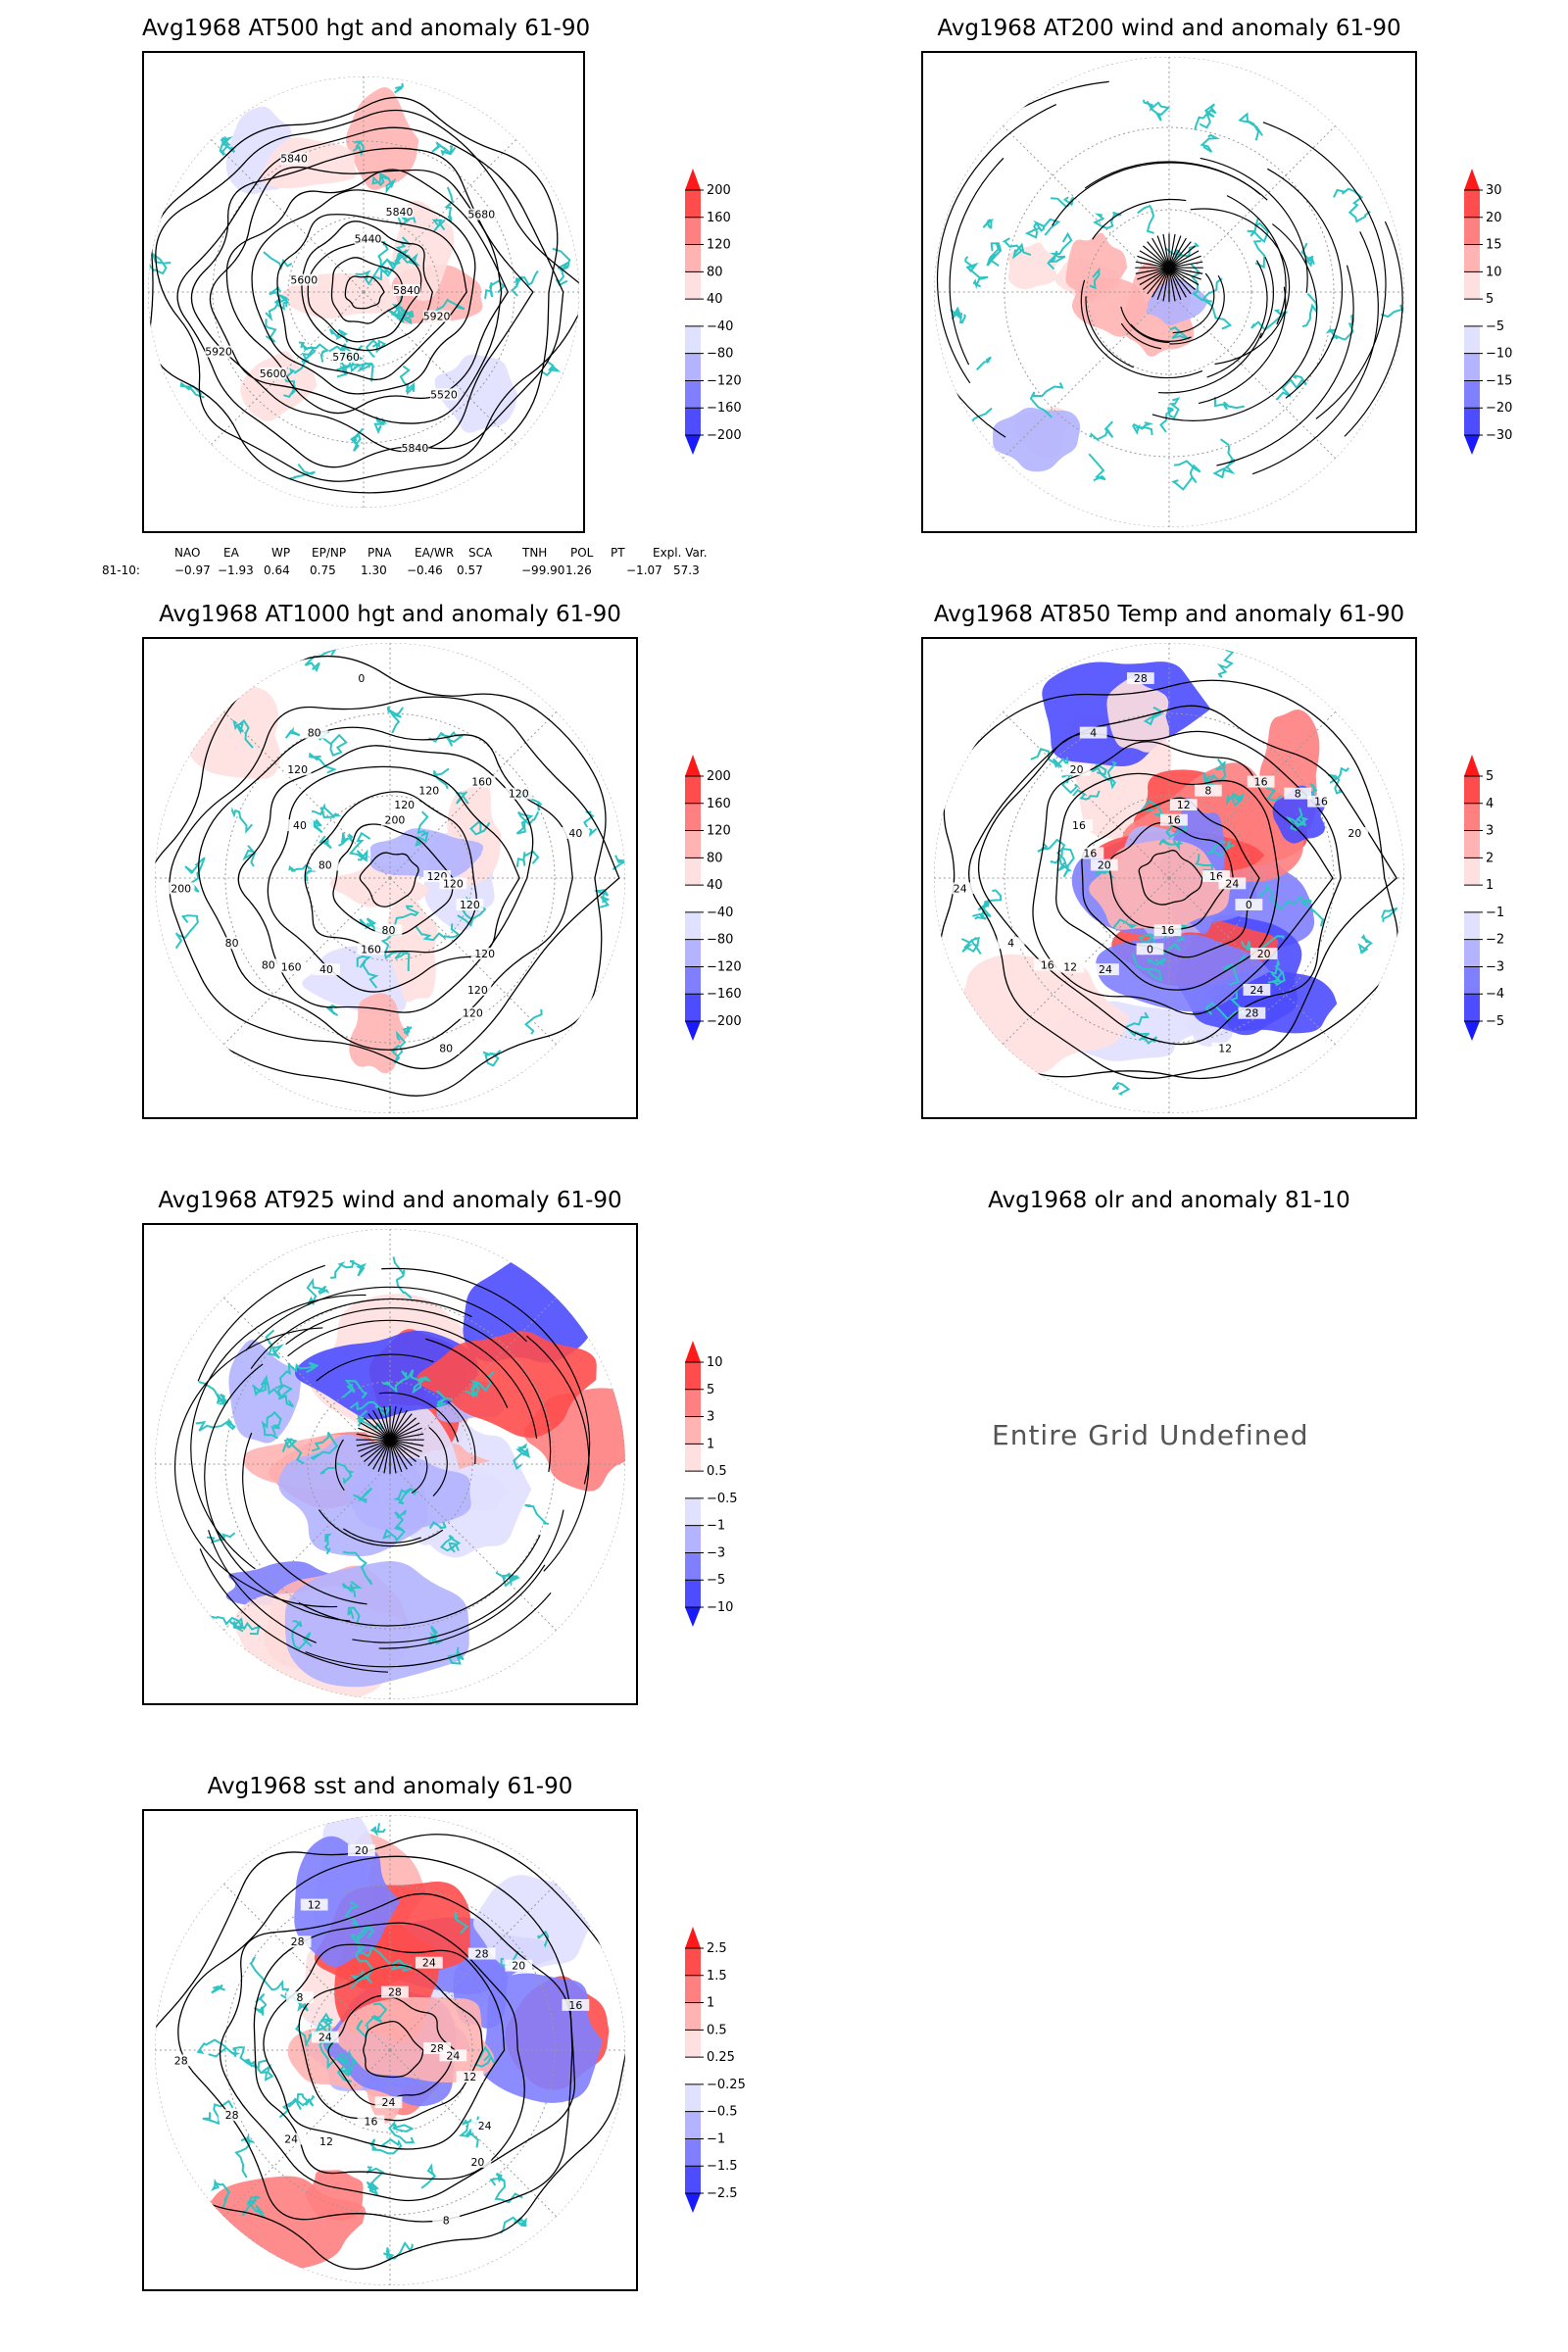  I want to click on colorbar-label: −10, so click(720, 1607).